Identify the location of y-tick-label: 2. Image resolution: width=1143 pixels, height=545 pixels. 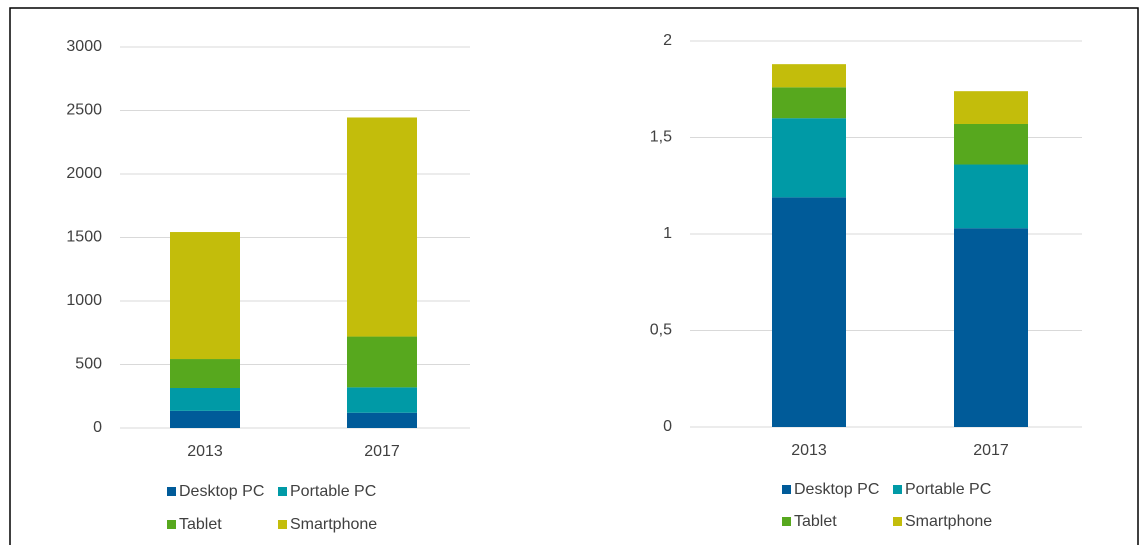
(667, 40).